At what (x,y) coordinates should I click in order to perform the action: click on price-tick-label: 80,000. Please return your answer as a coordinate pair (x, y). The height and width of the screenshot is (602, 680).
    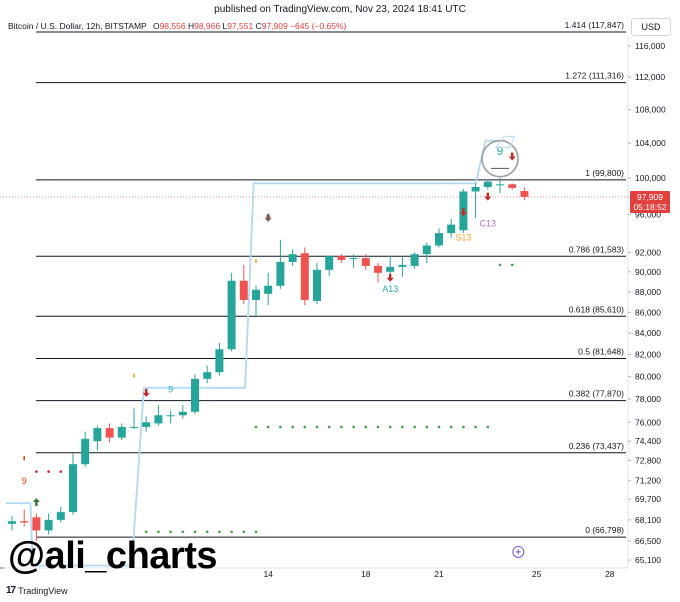
    Looking at the image, I should click on (648, 377).